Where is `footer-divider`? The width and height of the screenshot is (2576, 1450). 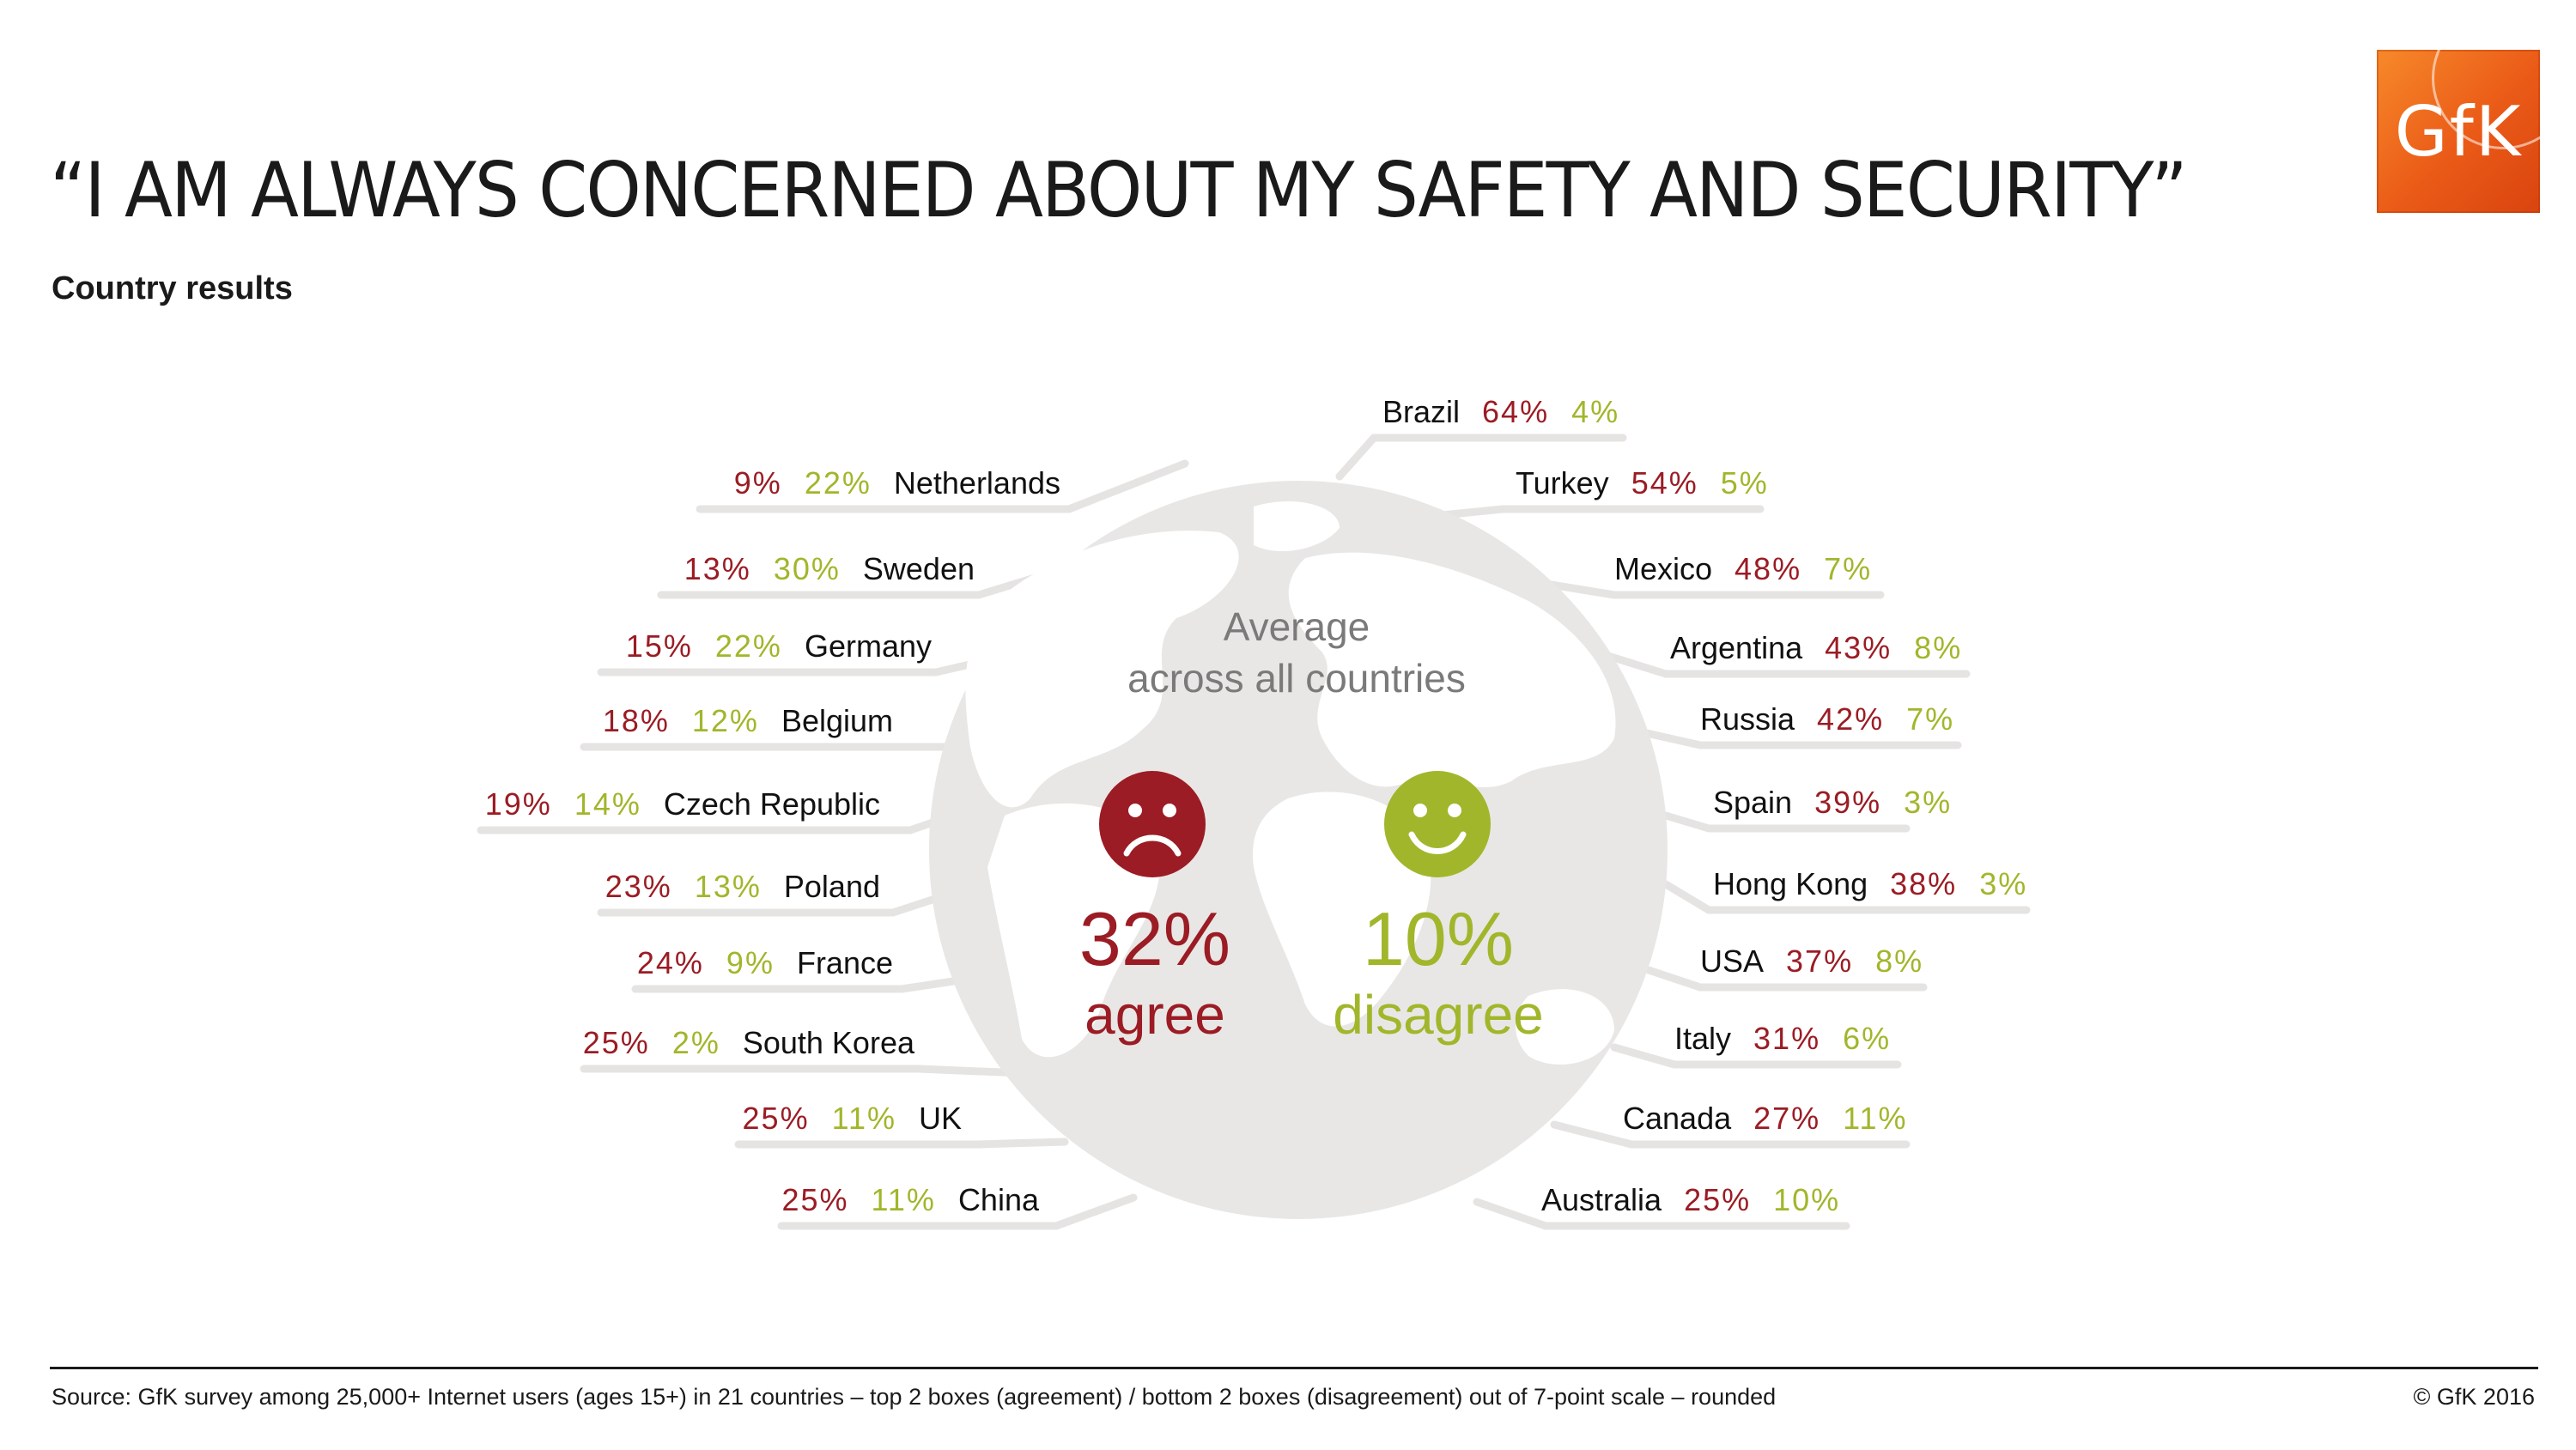
footer-divider is located at coordinates (1294, 1368).